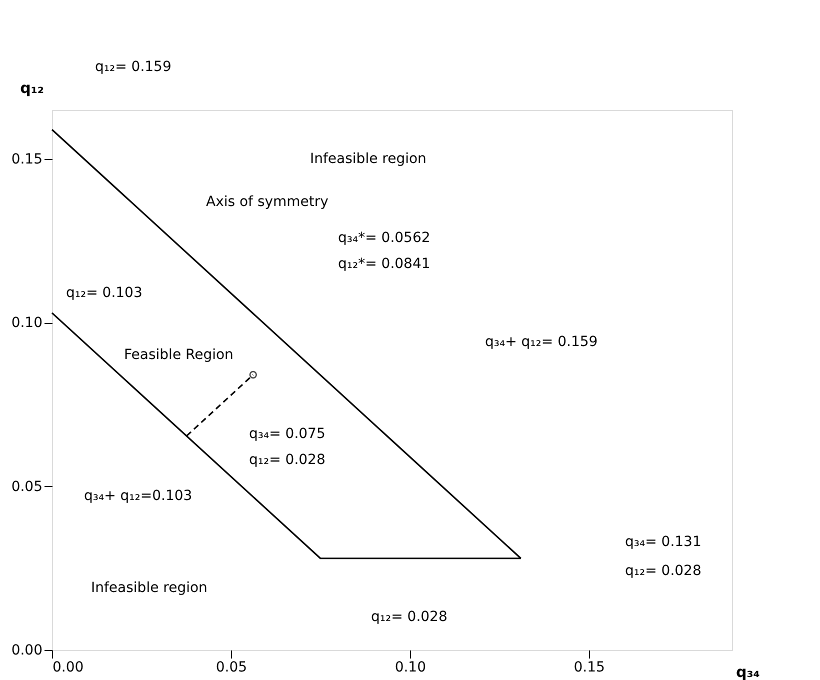 This screenshot has height=680, width=820. I want to click on y-tick-label: 0.15, so click(26, 160).